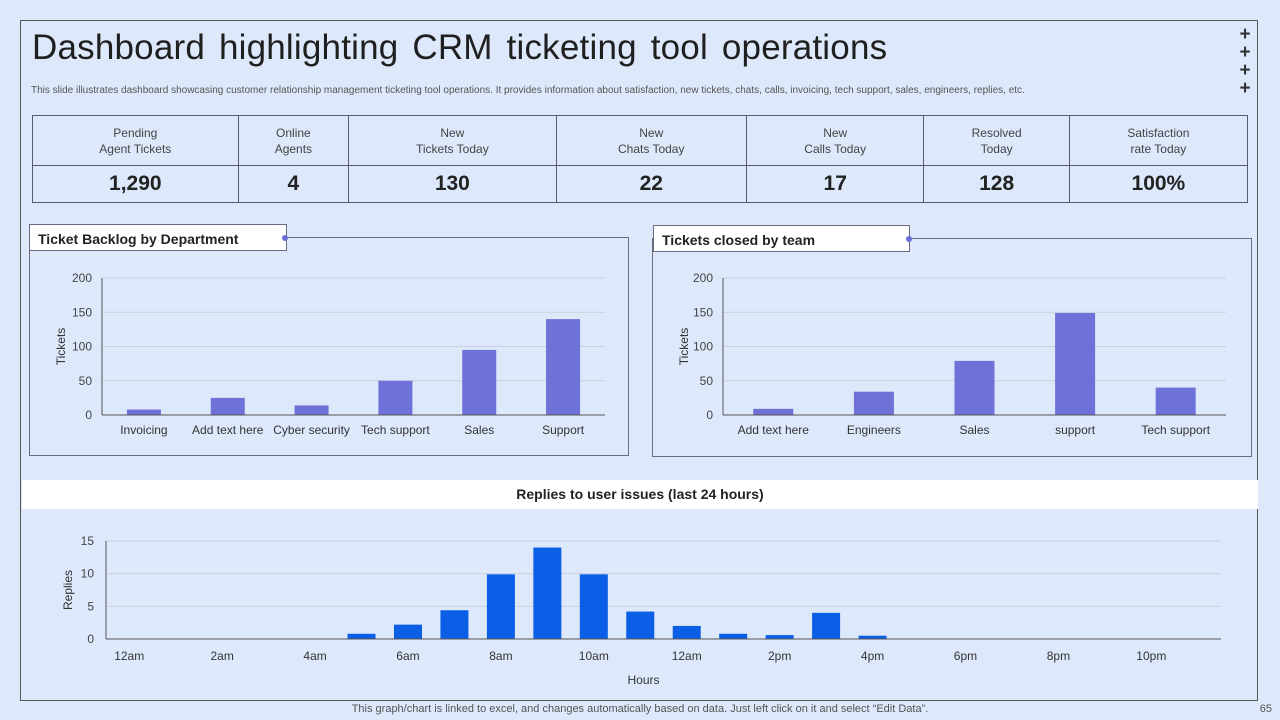 This screenshot has width=1280, height=720. I want to click on kpi-value-new-chats-today: 22, so click(651, 184).